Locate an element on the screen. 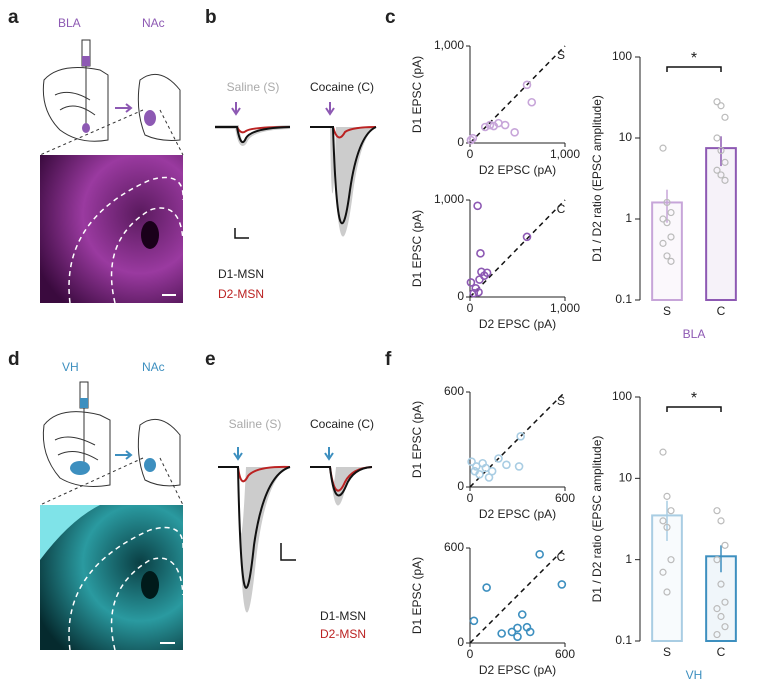 The height and width of the screenshot is (692, 764). significance-bracket is located at coordinates (694, 69).